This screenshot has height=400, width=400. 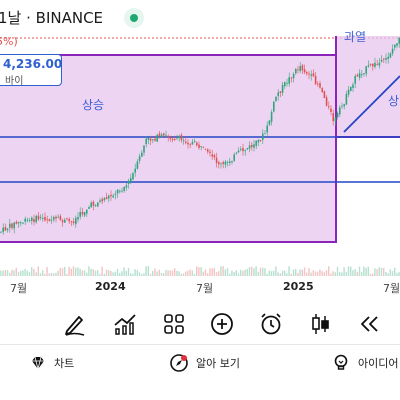 What do you see at coordinates (52, 18) in the screenshot?
I see `symbol-title: 1날 · BINANCE` at bounding box center [52, 18].